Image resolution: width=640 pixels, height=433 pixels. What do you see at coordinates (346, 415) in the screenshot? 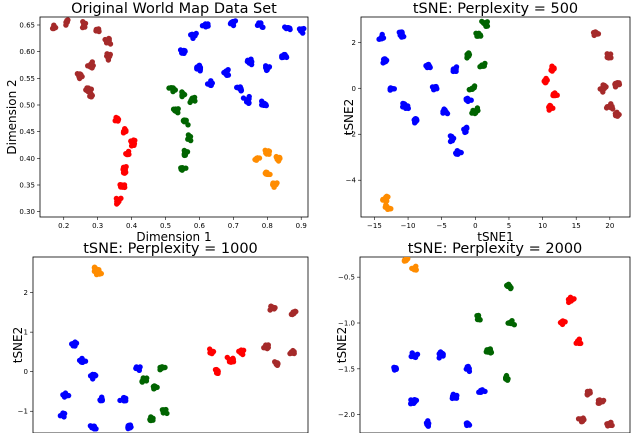
I see `y-tick-label: −2.0` at bounding box center [346, 415].